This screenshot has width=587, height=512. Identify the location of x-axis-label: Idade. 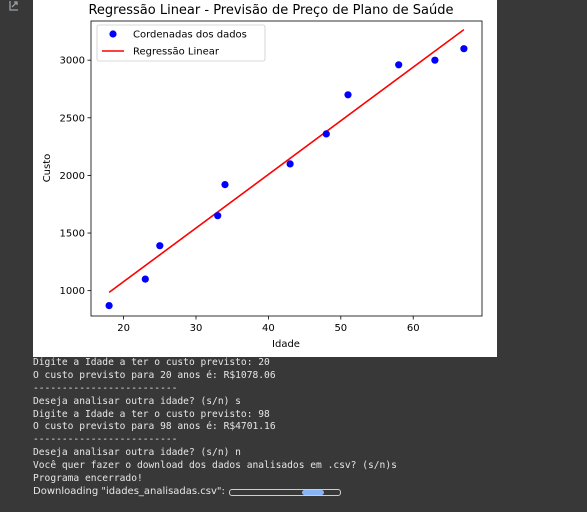
(286, 344).